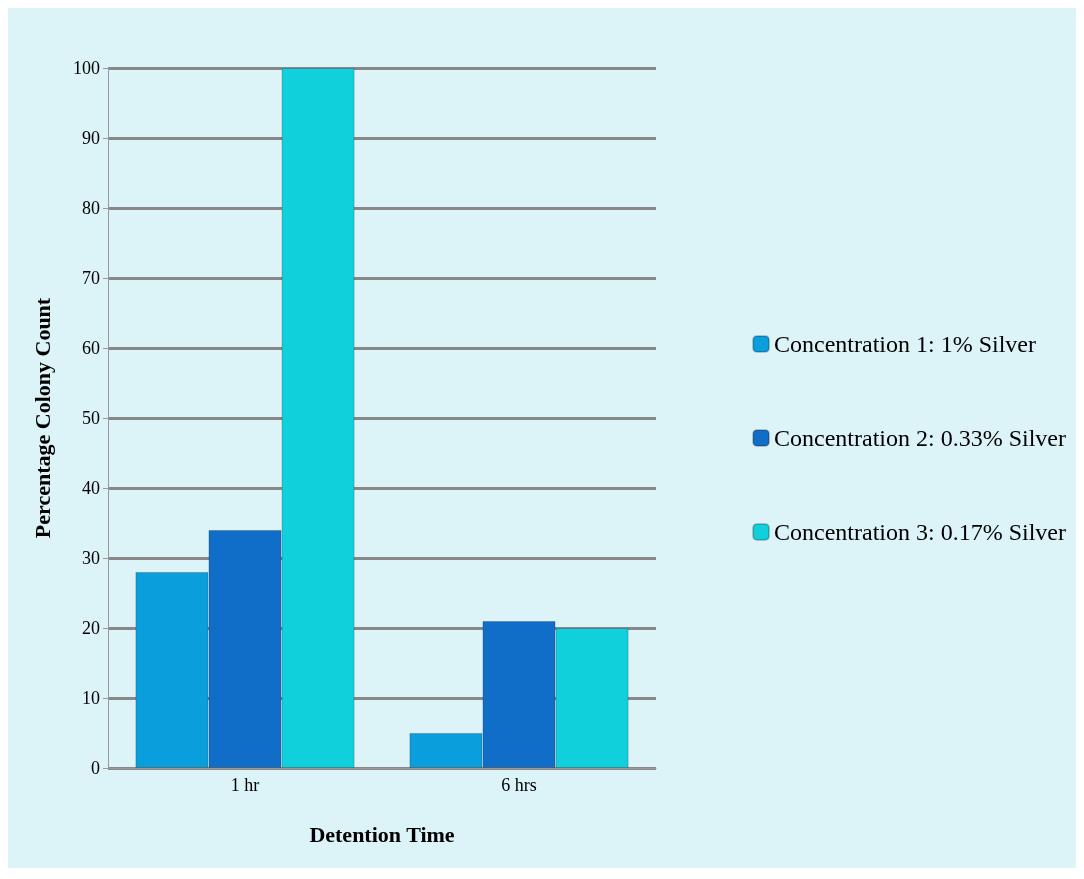  Describe the element at coordinates (91, 208) in the screenshot. I see `y-tick-label: 80` at that location.